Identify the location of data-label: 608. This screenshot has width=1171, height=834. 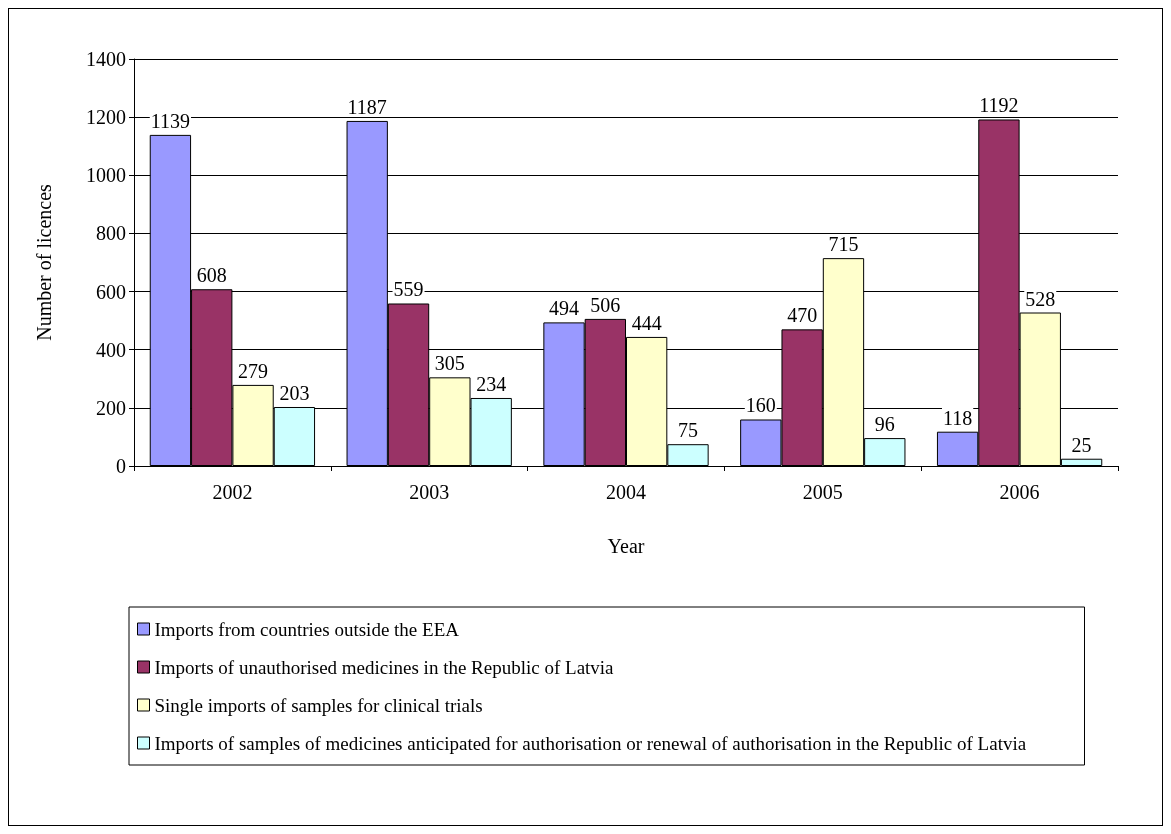
(211, 275).